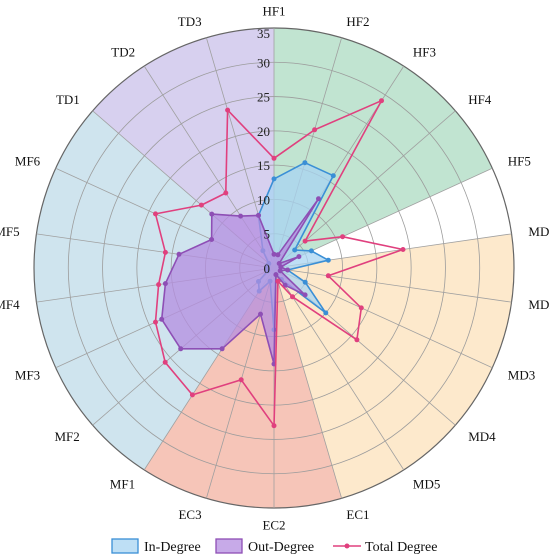  I want to click on point-out-degree-md4, so click(305, 295).